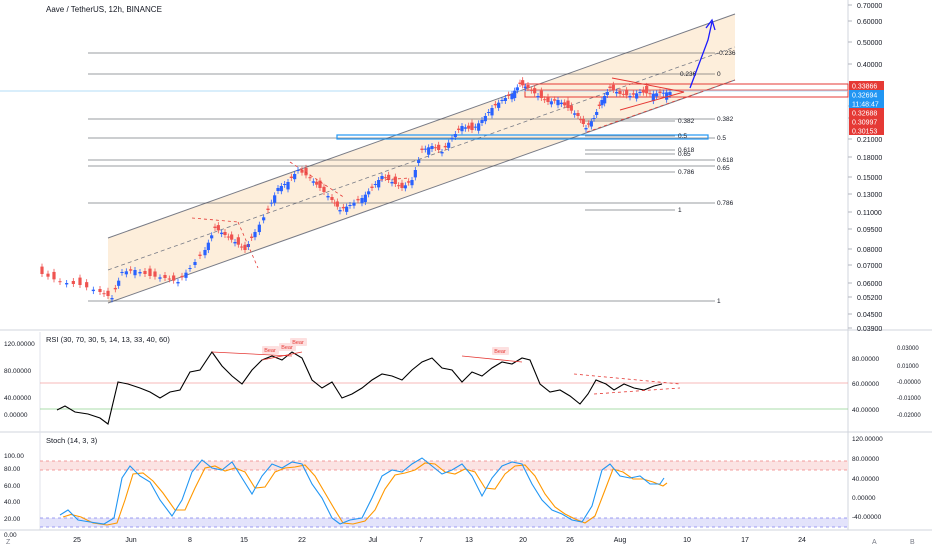 This screenshot has width=932, height=555. I want to click on rsi-title: RSI (30, 70, 30, 5, 14, 13, 33, 40, 60), so click(108, 339).